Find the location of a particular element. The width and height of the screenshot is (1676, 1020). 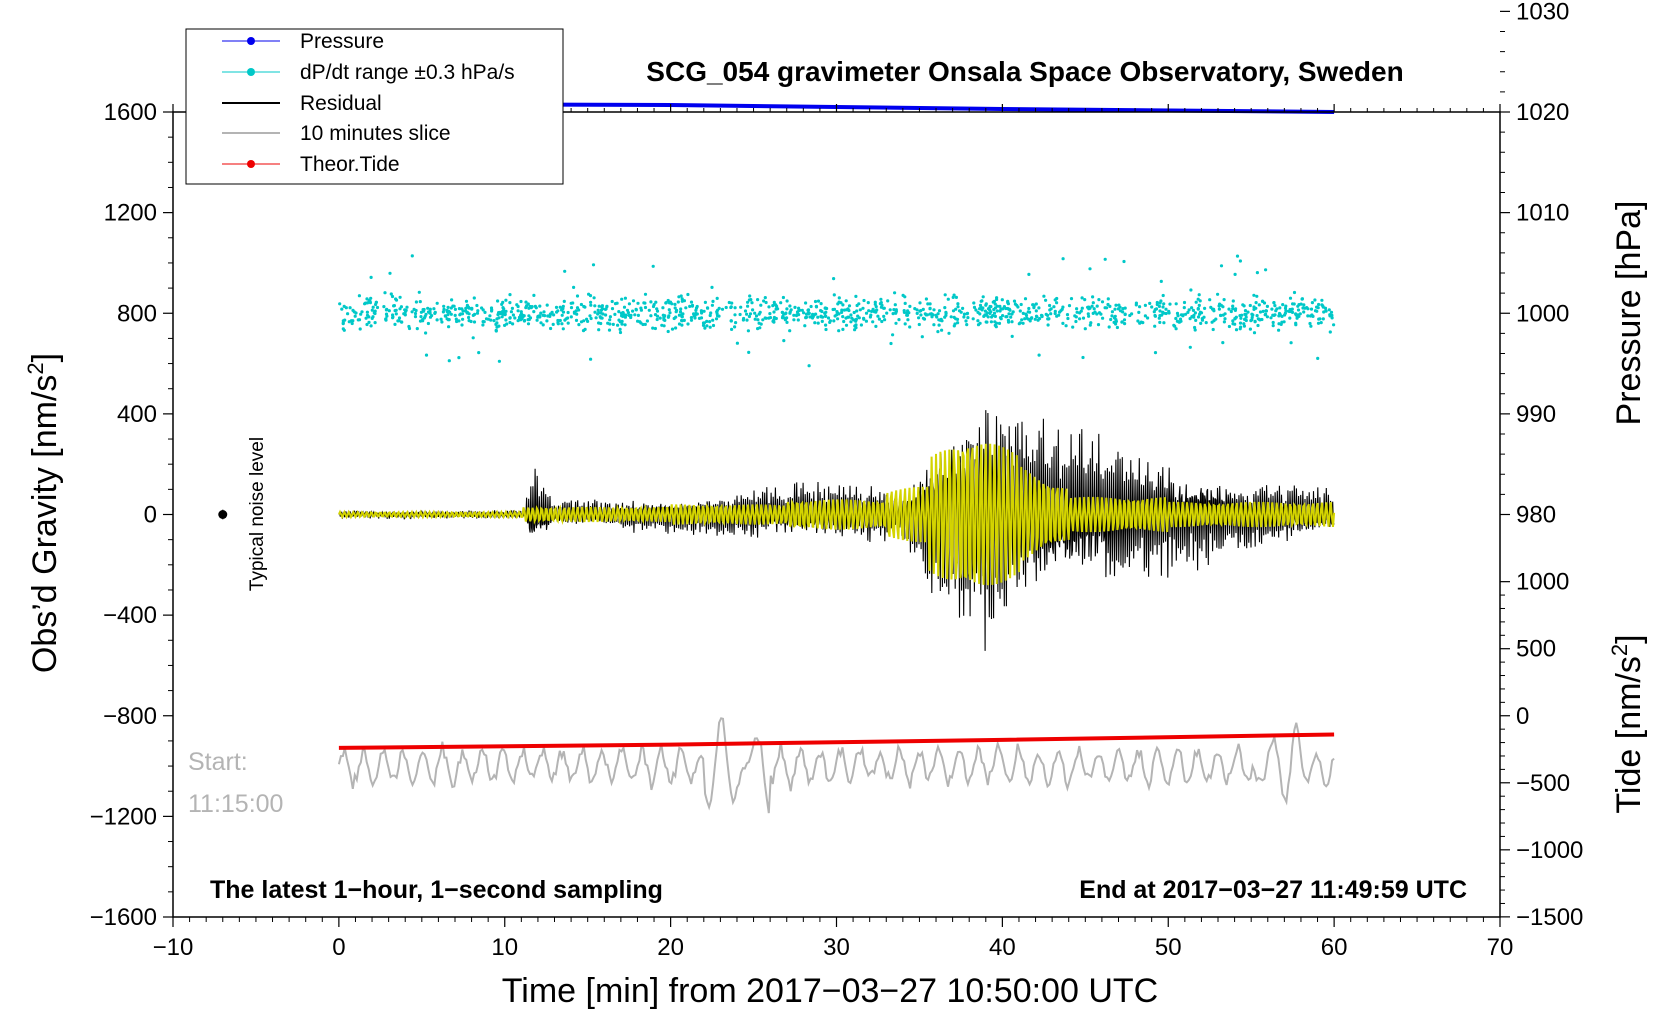

legend-label-slice: 10 minutes slice is located at coordinates (375, 133).